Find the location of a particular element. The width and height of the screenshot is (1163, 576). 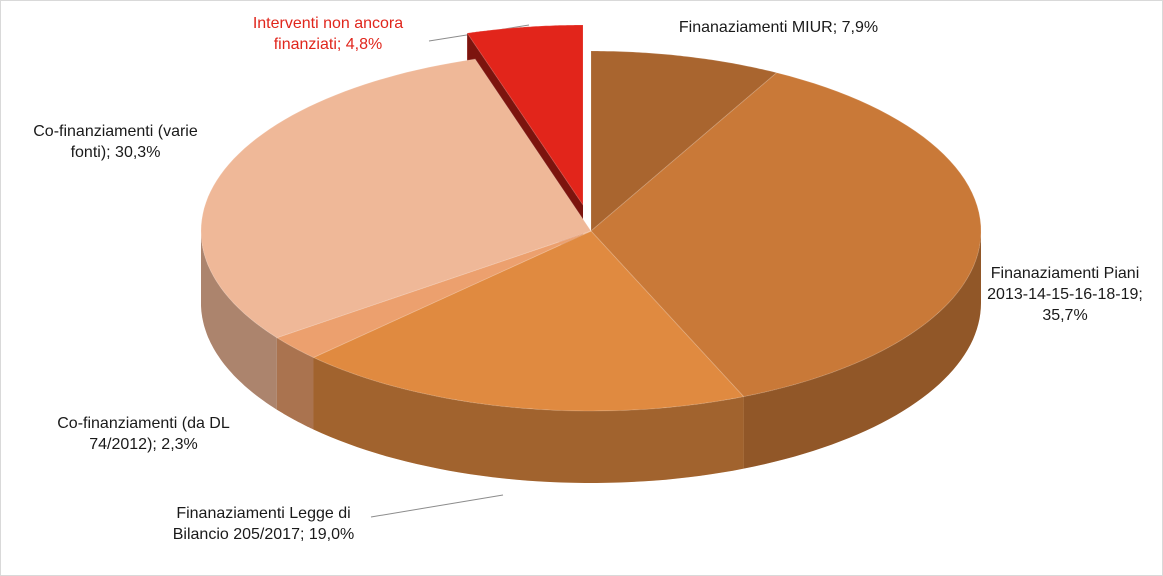

leader-line is located at coordinates (437, 506).